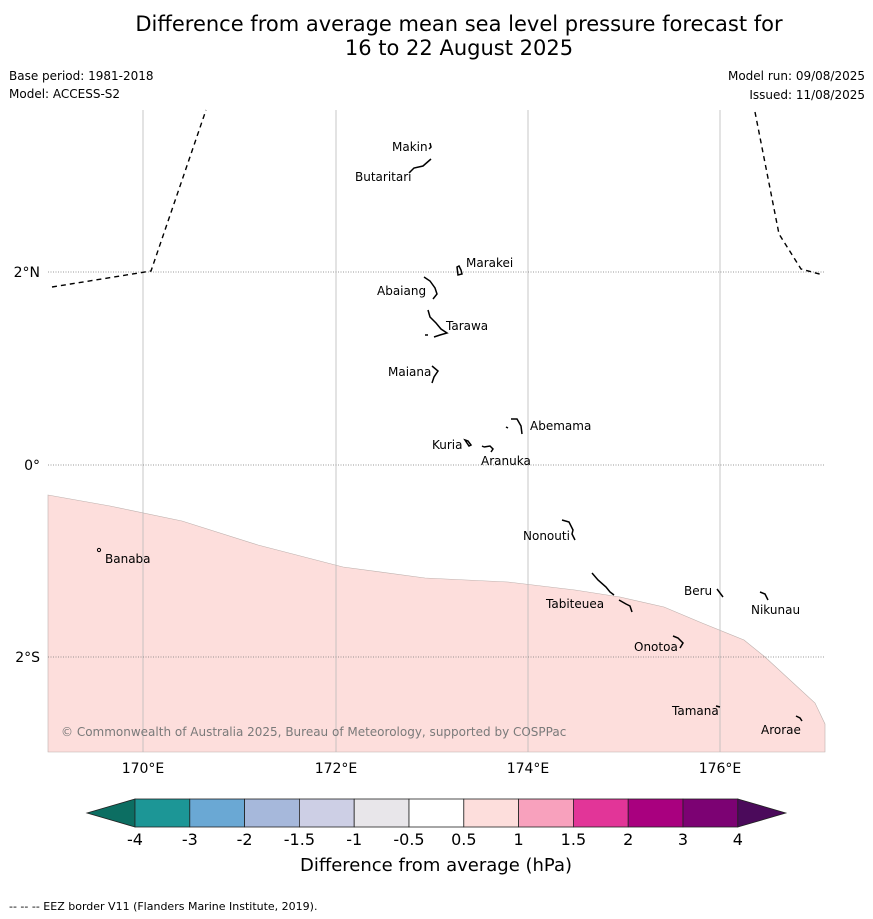 This screenshot has height=919, width=873. What do you see at coordinates (698, 591) in the screenshot?
I see `label-beru: Beru` at bounding box center [698, 591].